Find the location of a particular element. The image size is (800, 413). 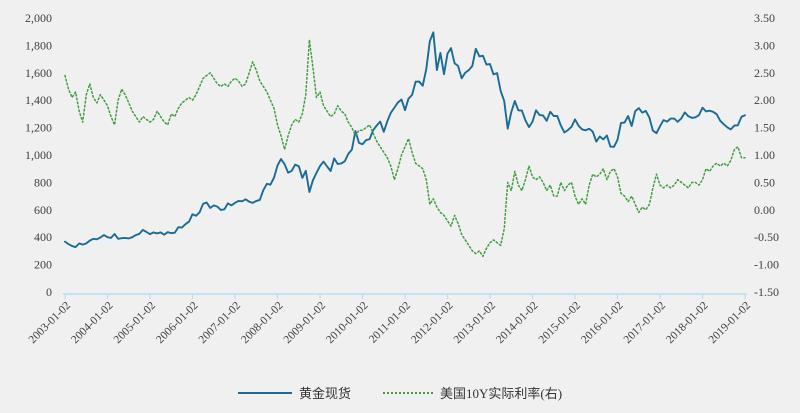

y-axis-left-tick-label: 2,000 is located at coordinates (38, 18).